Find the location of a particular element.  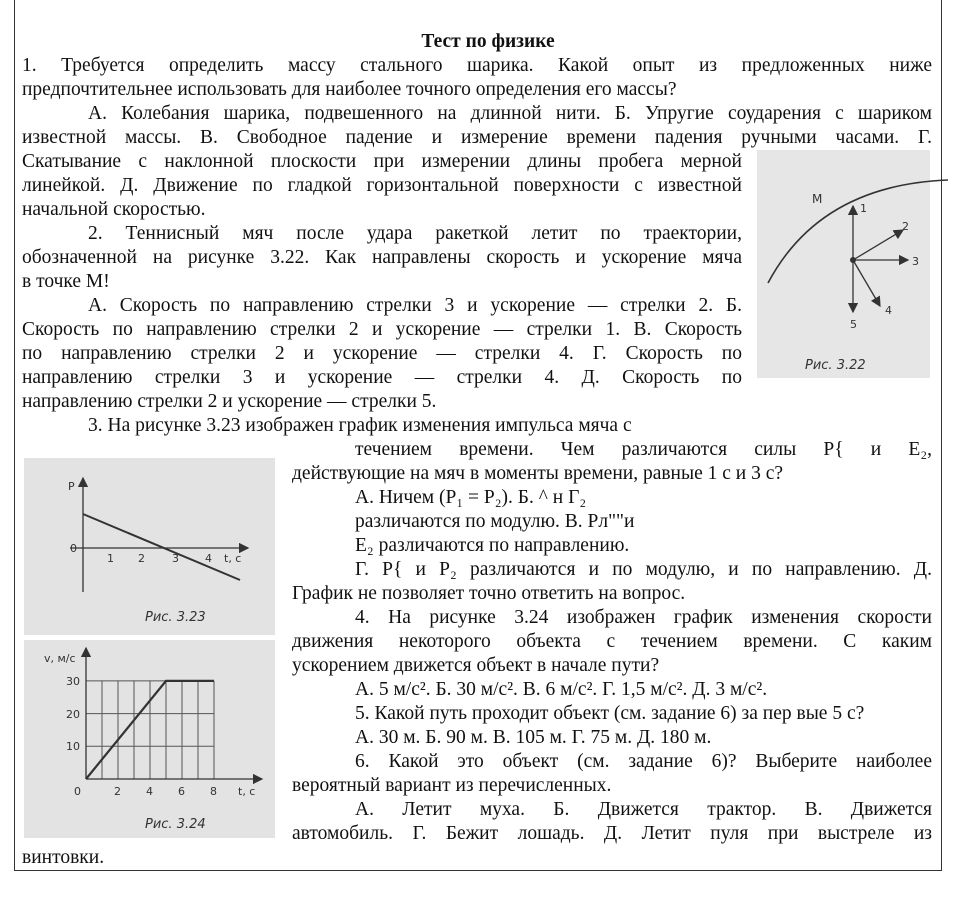

y-axis-label: v, м/с is located at coordinates (60, 658).